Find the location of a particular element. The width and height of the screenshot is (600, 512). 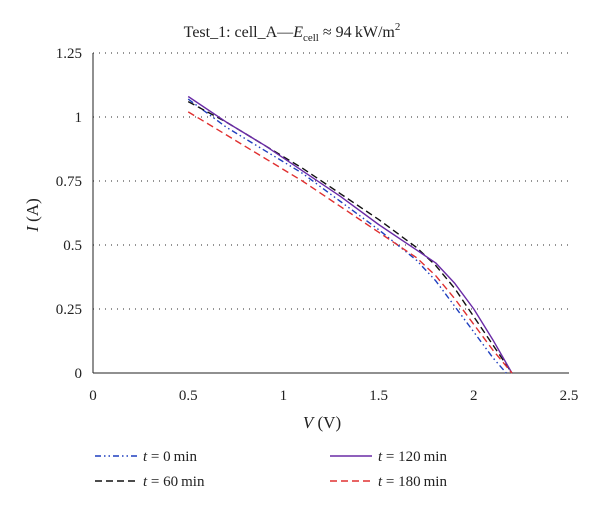

chart-title-subscript: cell is located at coordinates (311, 38).